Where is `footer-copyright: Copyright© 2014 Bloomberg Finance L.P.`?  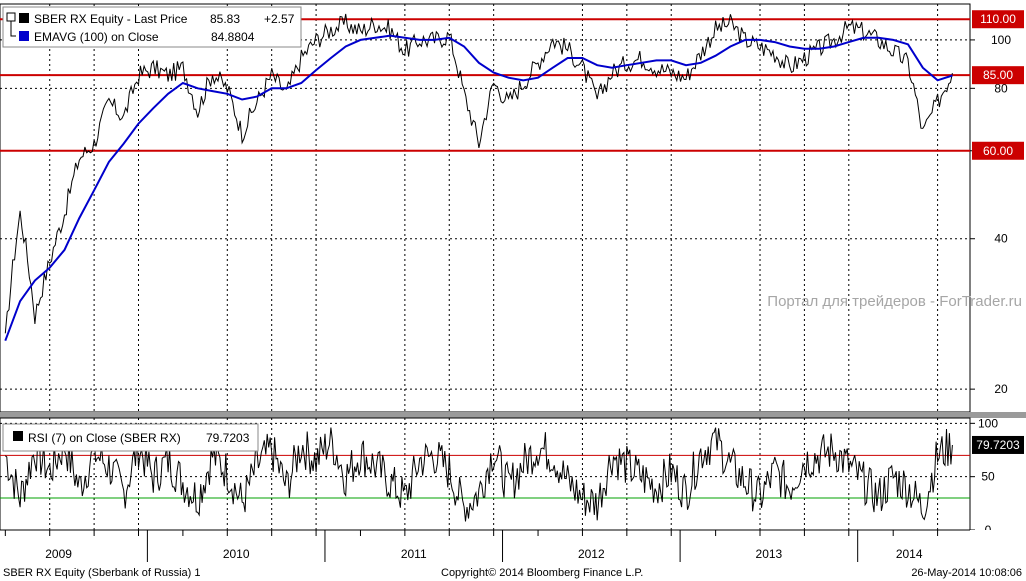 footer-copyright: Copyright© 2014 Bloomberg Finance L.P. is located at coordinates (542, 573).